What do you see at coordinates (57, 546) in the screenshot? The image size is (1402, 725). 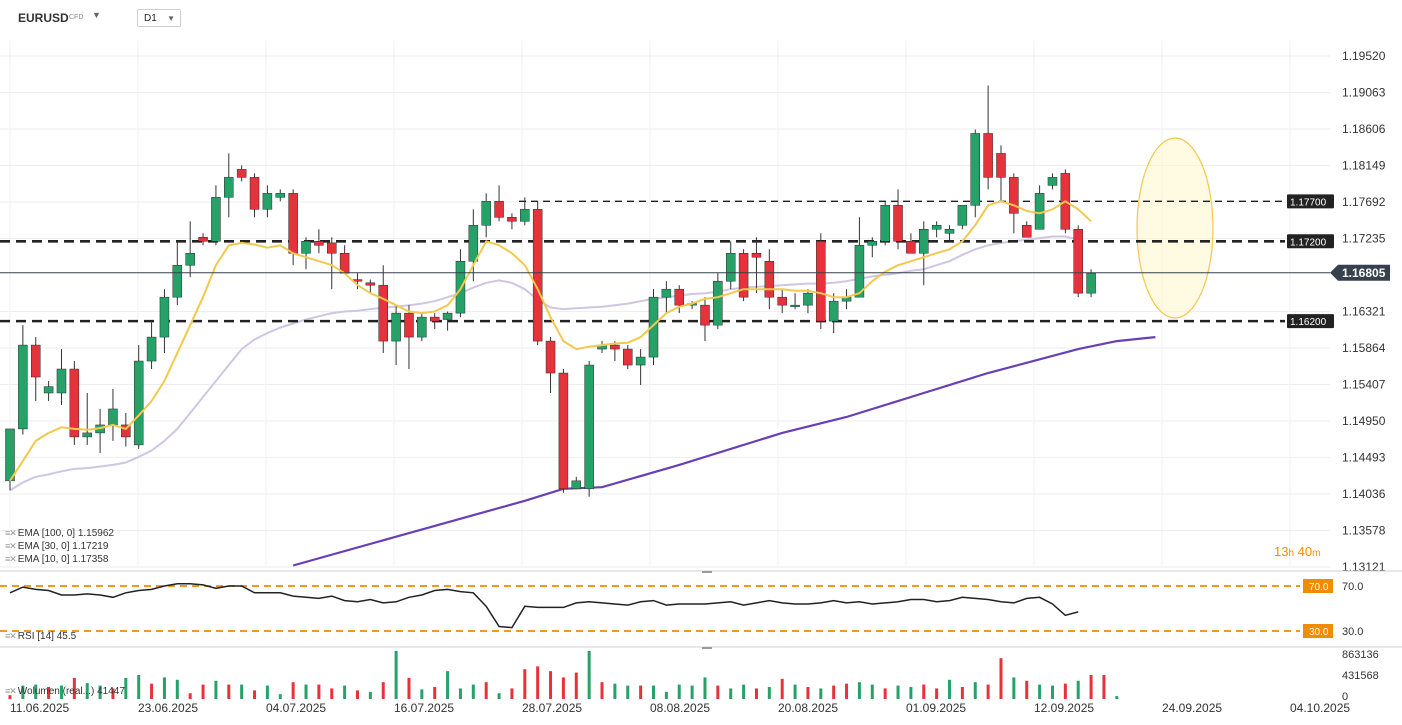 I see `legend-ema30: ≡✕ EMA [30, 0] 1.17219` at bounding box center [57, 546].